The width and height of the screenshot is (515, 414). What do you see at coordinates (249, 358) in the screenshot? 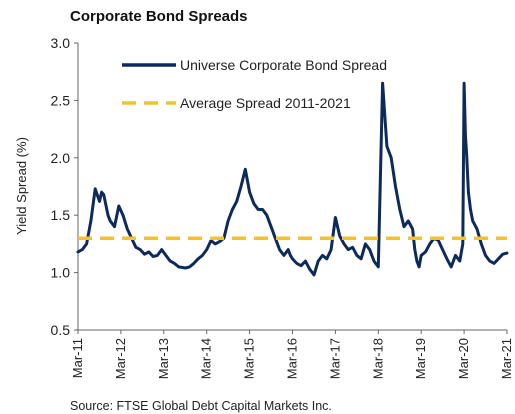
I see `x-tick-label: Mar-15` at bounding box center [249, 358].